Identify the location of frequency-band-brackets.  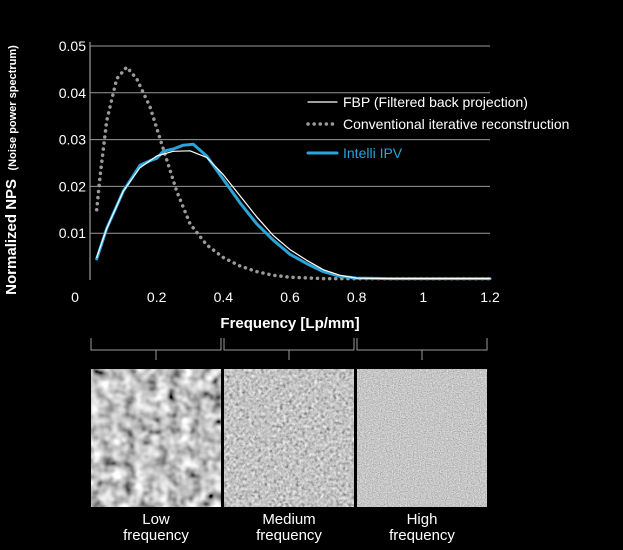
(289, 349).